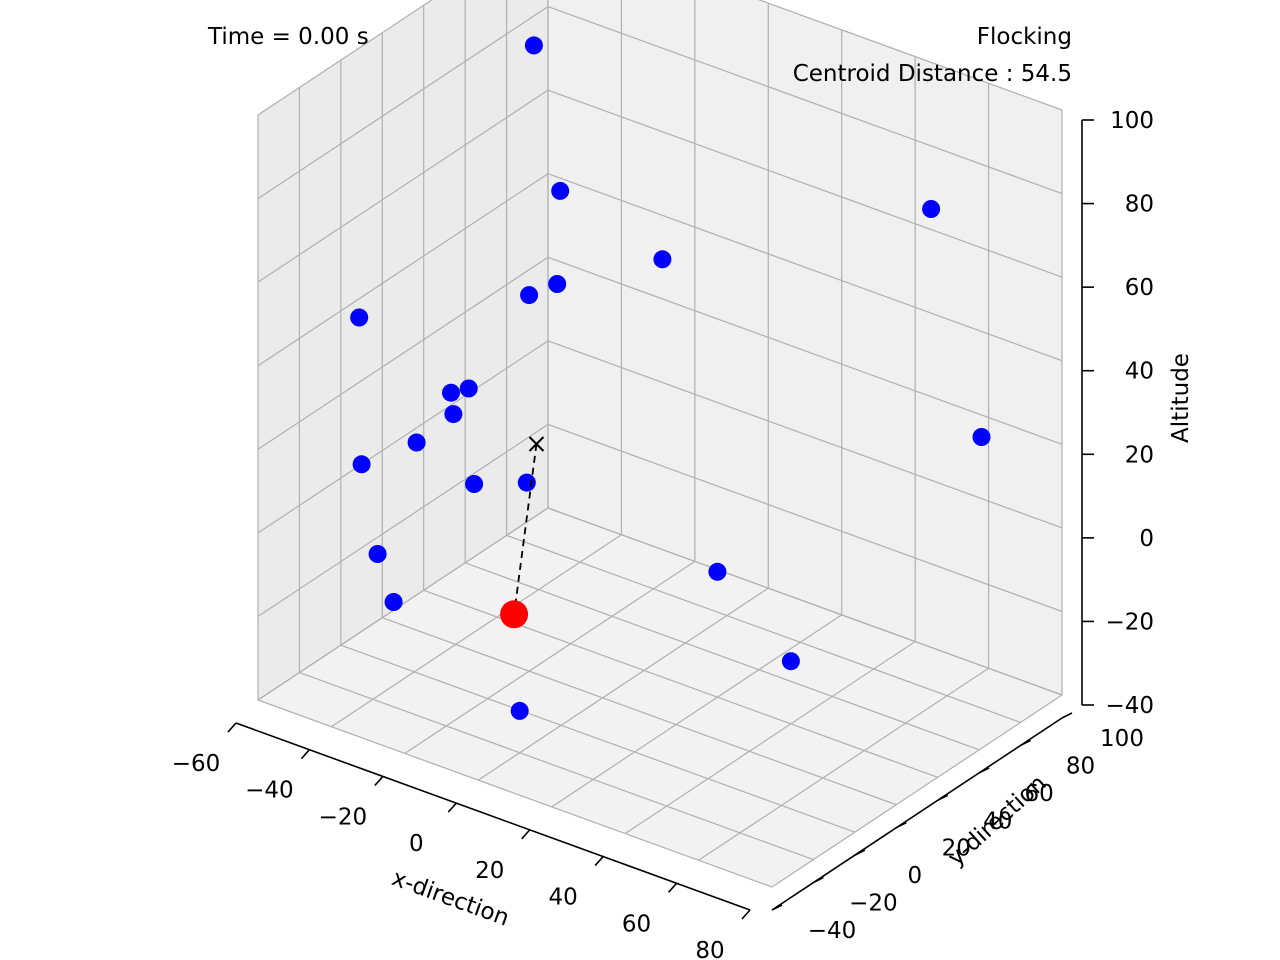 This screenshot has height=960, width=1280. What do you see at coordinates (997, 821) in the screenshot?
I see `y-tick-label: 40` at bounding box center [997, 821].